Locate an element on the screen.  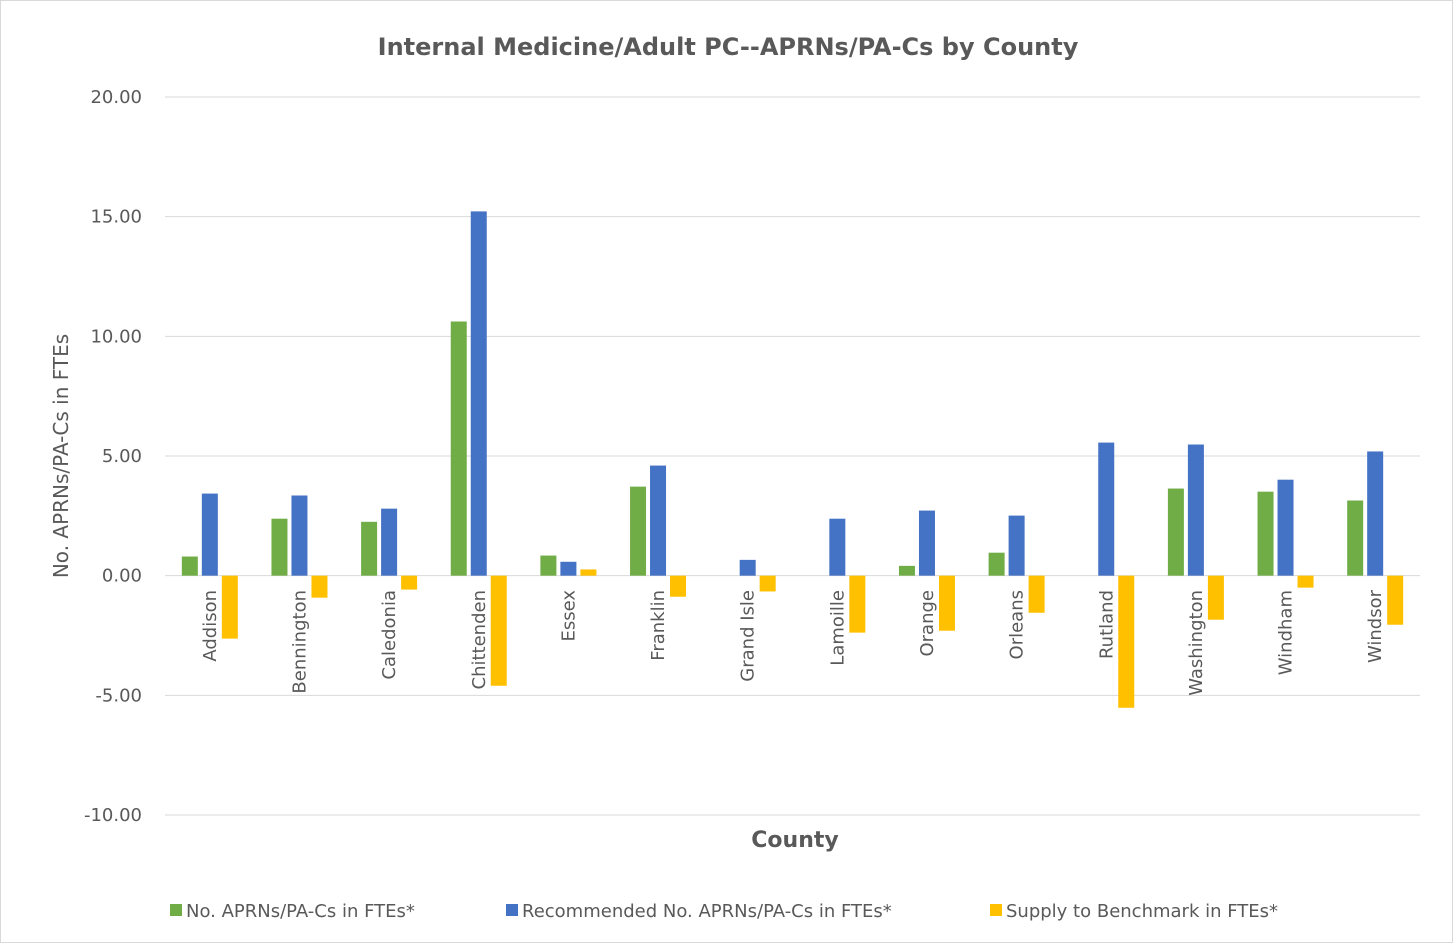
x-tick-label: Orange is located at coordinates (927, 623).